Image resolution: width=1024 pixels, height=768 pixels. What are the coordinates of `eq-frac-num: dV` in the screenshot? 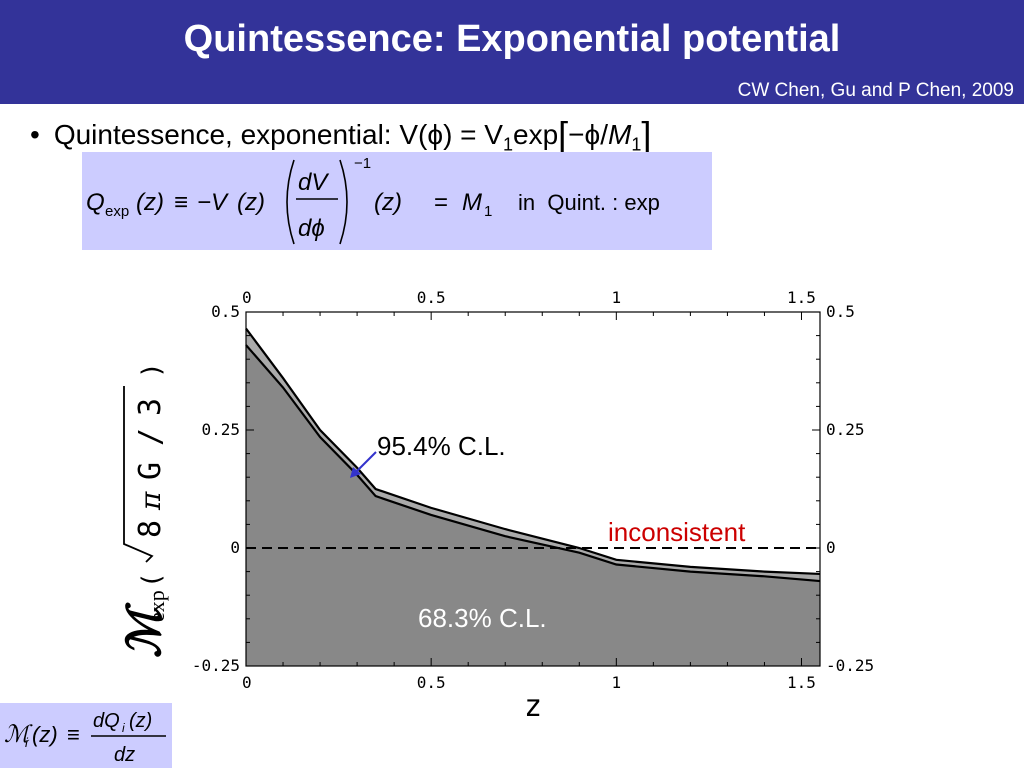 It's located at (313, 182).